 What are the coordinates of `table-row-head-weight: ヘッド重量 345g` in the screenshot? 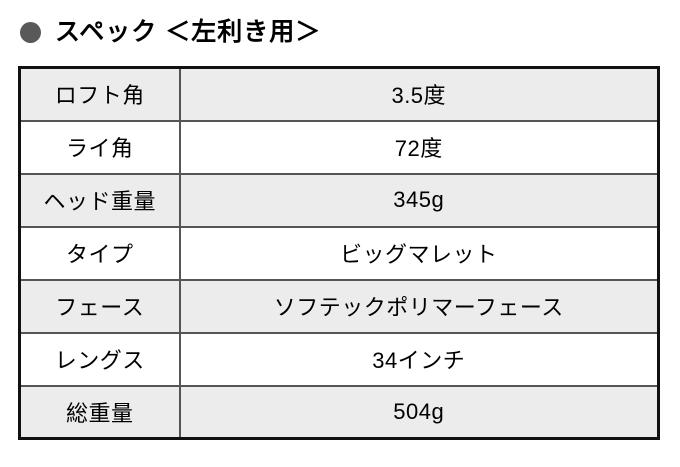 It's located at (339, 200).